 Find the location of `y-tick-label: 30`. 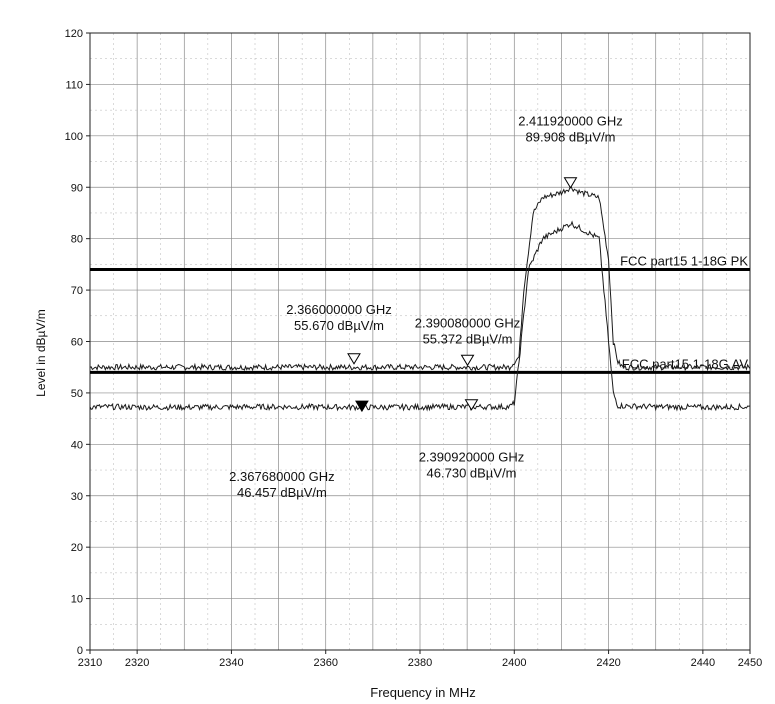

y-tick-label: 30 is located at coordinates (77, 497).